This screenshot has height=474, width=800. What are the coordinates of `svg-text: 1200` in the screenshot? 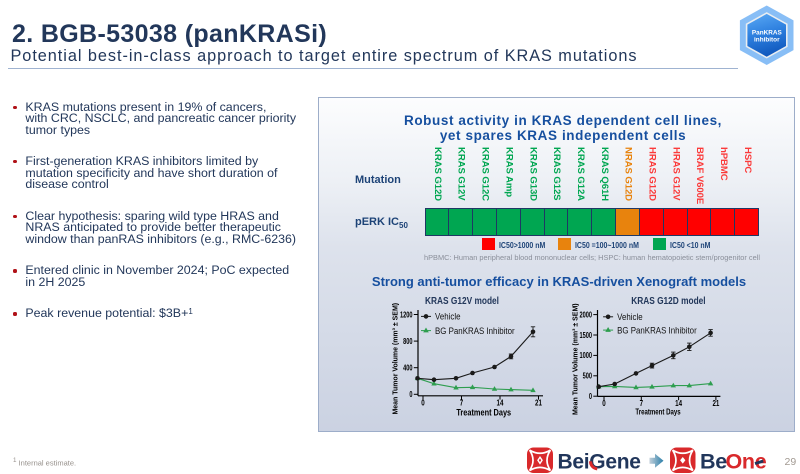 It's located at (406, 314).